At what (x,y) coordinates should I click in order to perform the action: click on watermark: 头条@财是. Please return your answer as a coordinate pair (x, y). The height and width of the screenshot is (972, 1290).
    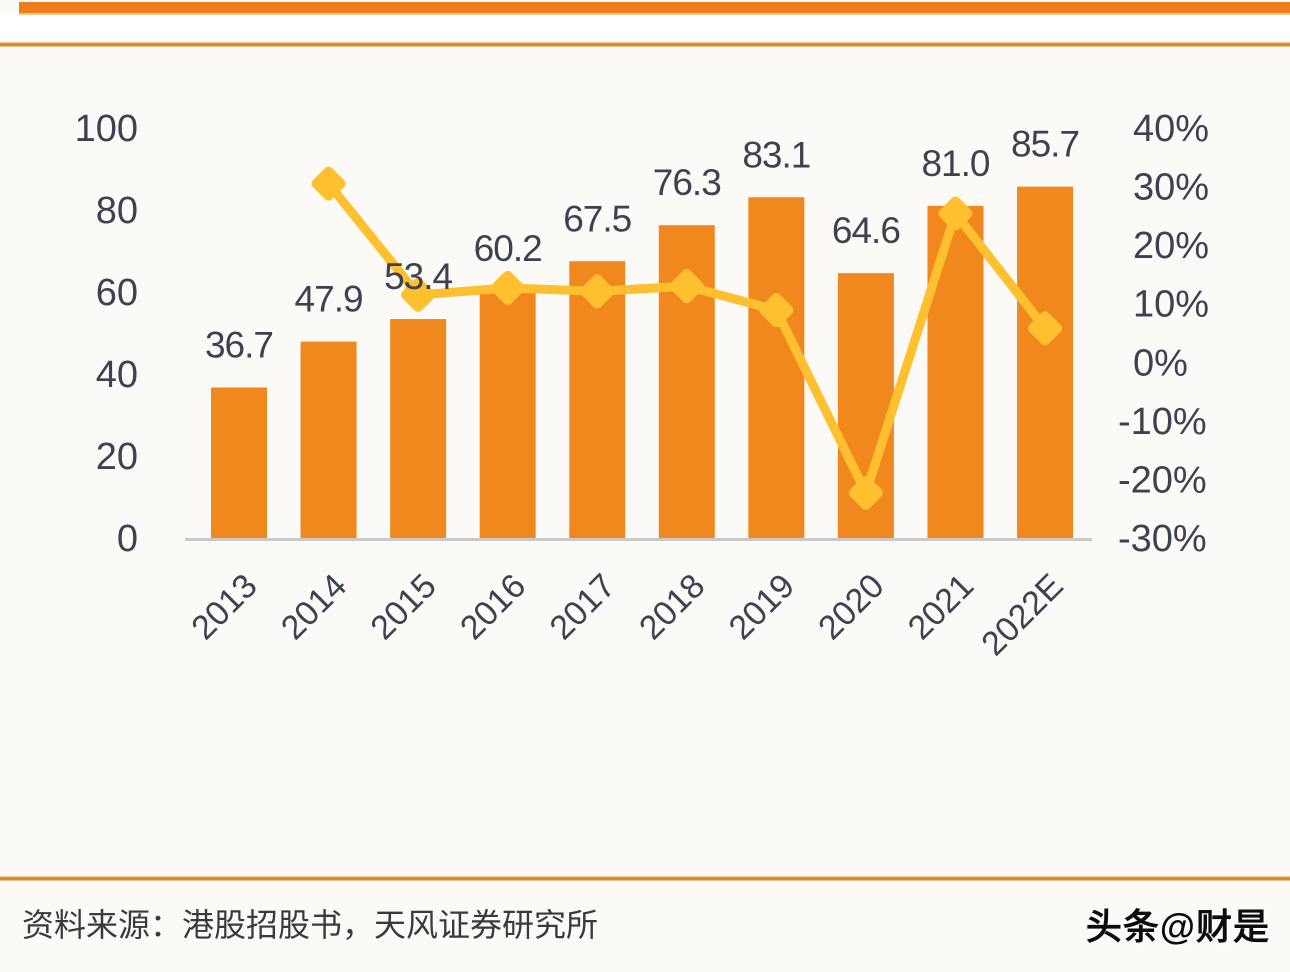
    Looking at the image, I should click on (1177, 926).